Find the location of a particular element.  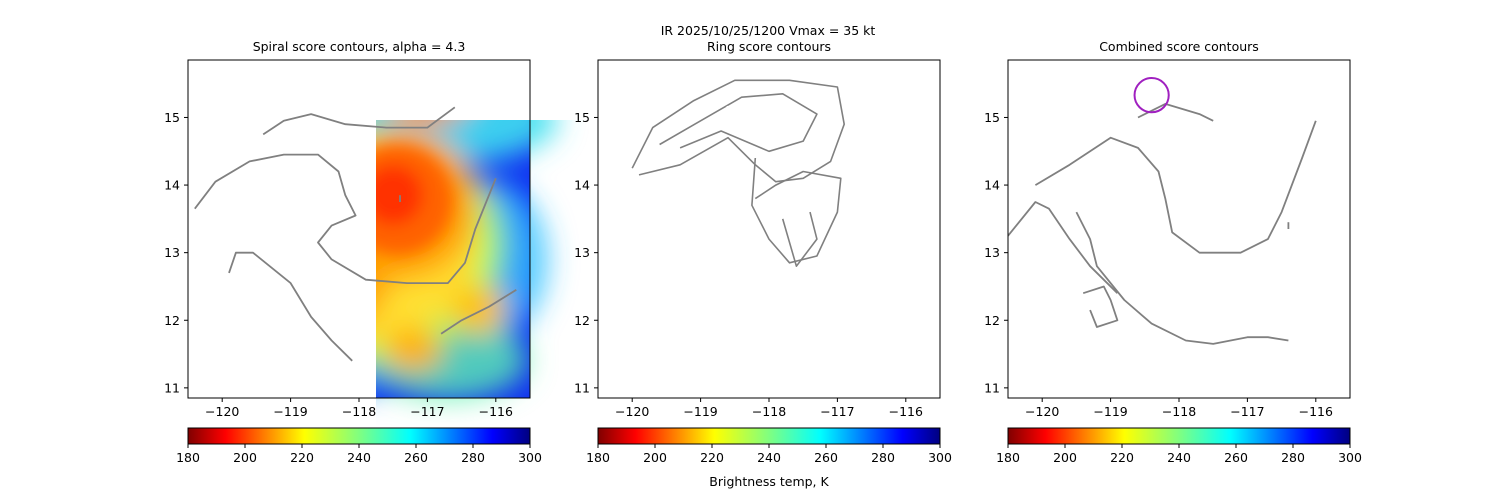

figure-suptitle: IR 2025/10/25/1200 Vmax = 35 kt is located at coordinates (768, 30).